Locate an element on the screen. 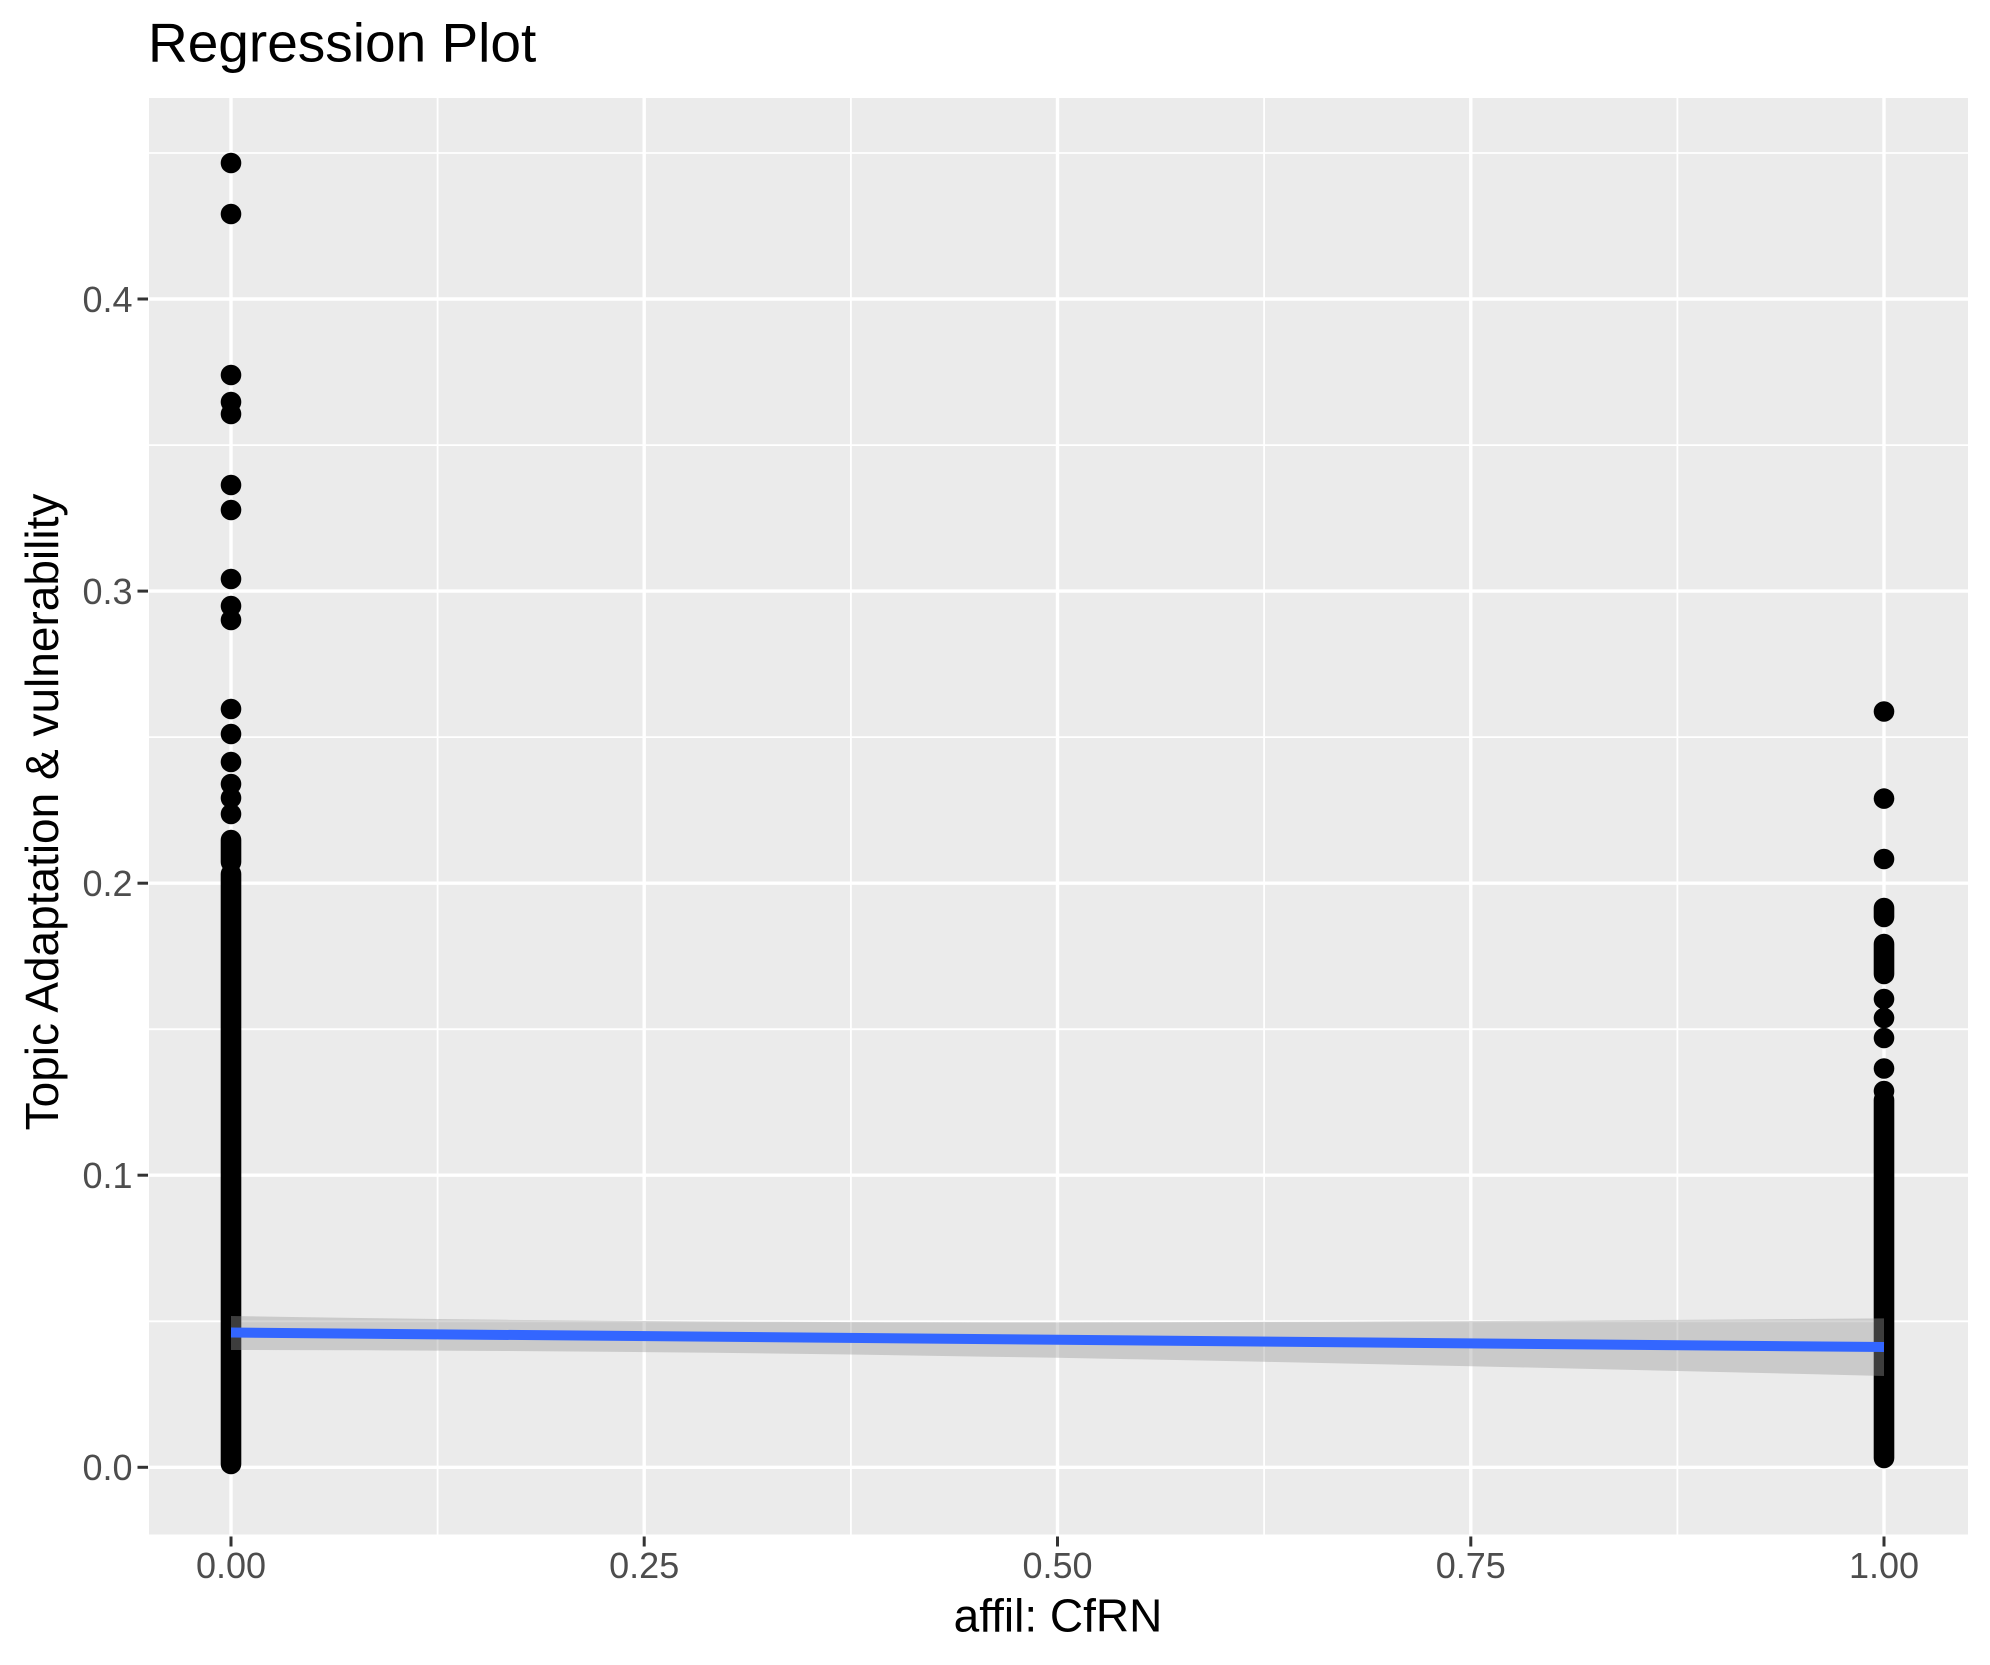  svg-text: 0.4 is located at coordinates (107, 299).